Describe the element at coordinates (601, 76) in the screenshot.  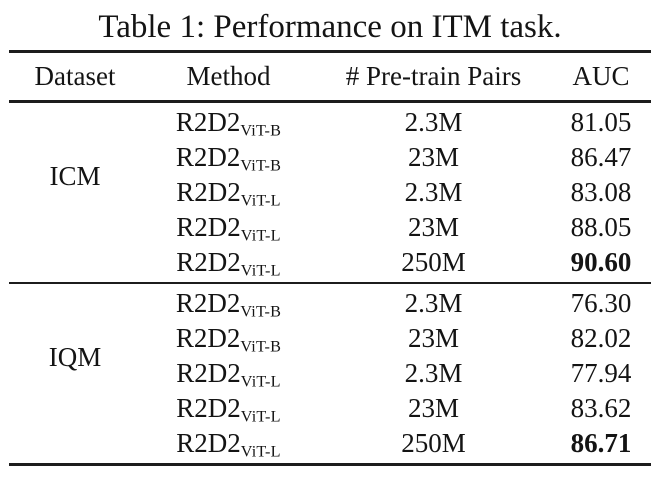
I see `header-auc: AUC` at that location.